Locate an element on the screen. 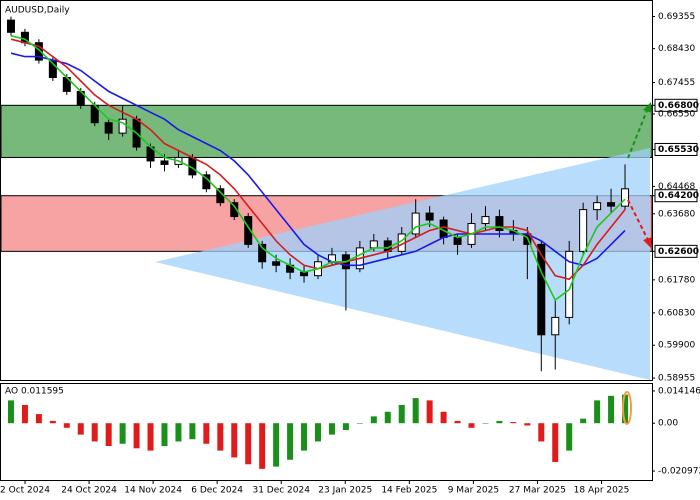 The height and width of the screenshot is (500, 700). y-tick-label: 0.65530 is located at coordinates (678, 150).